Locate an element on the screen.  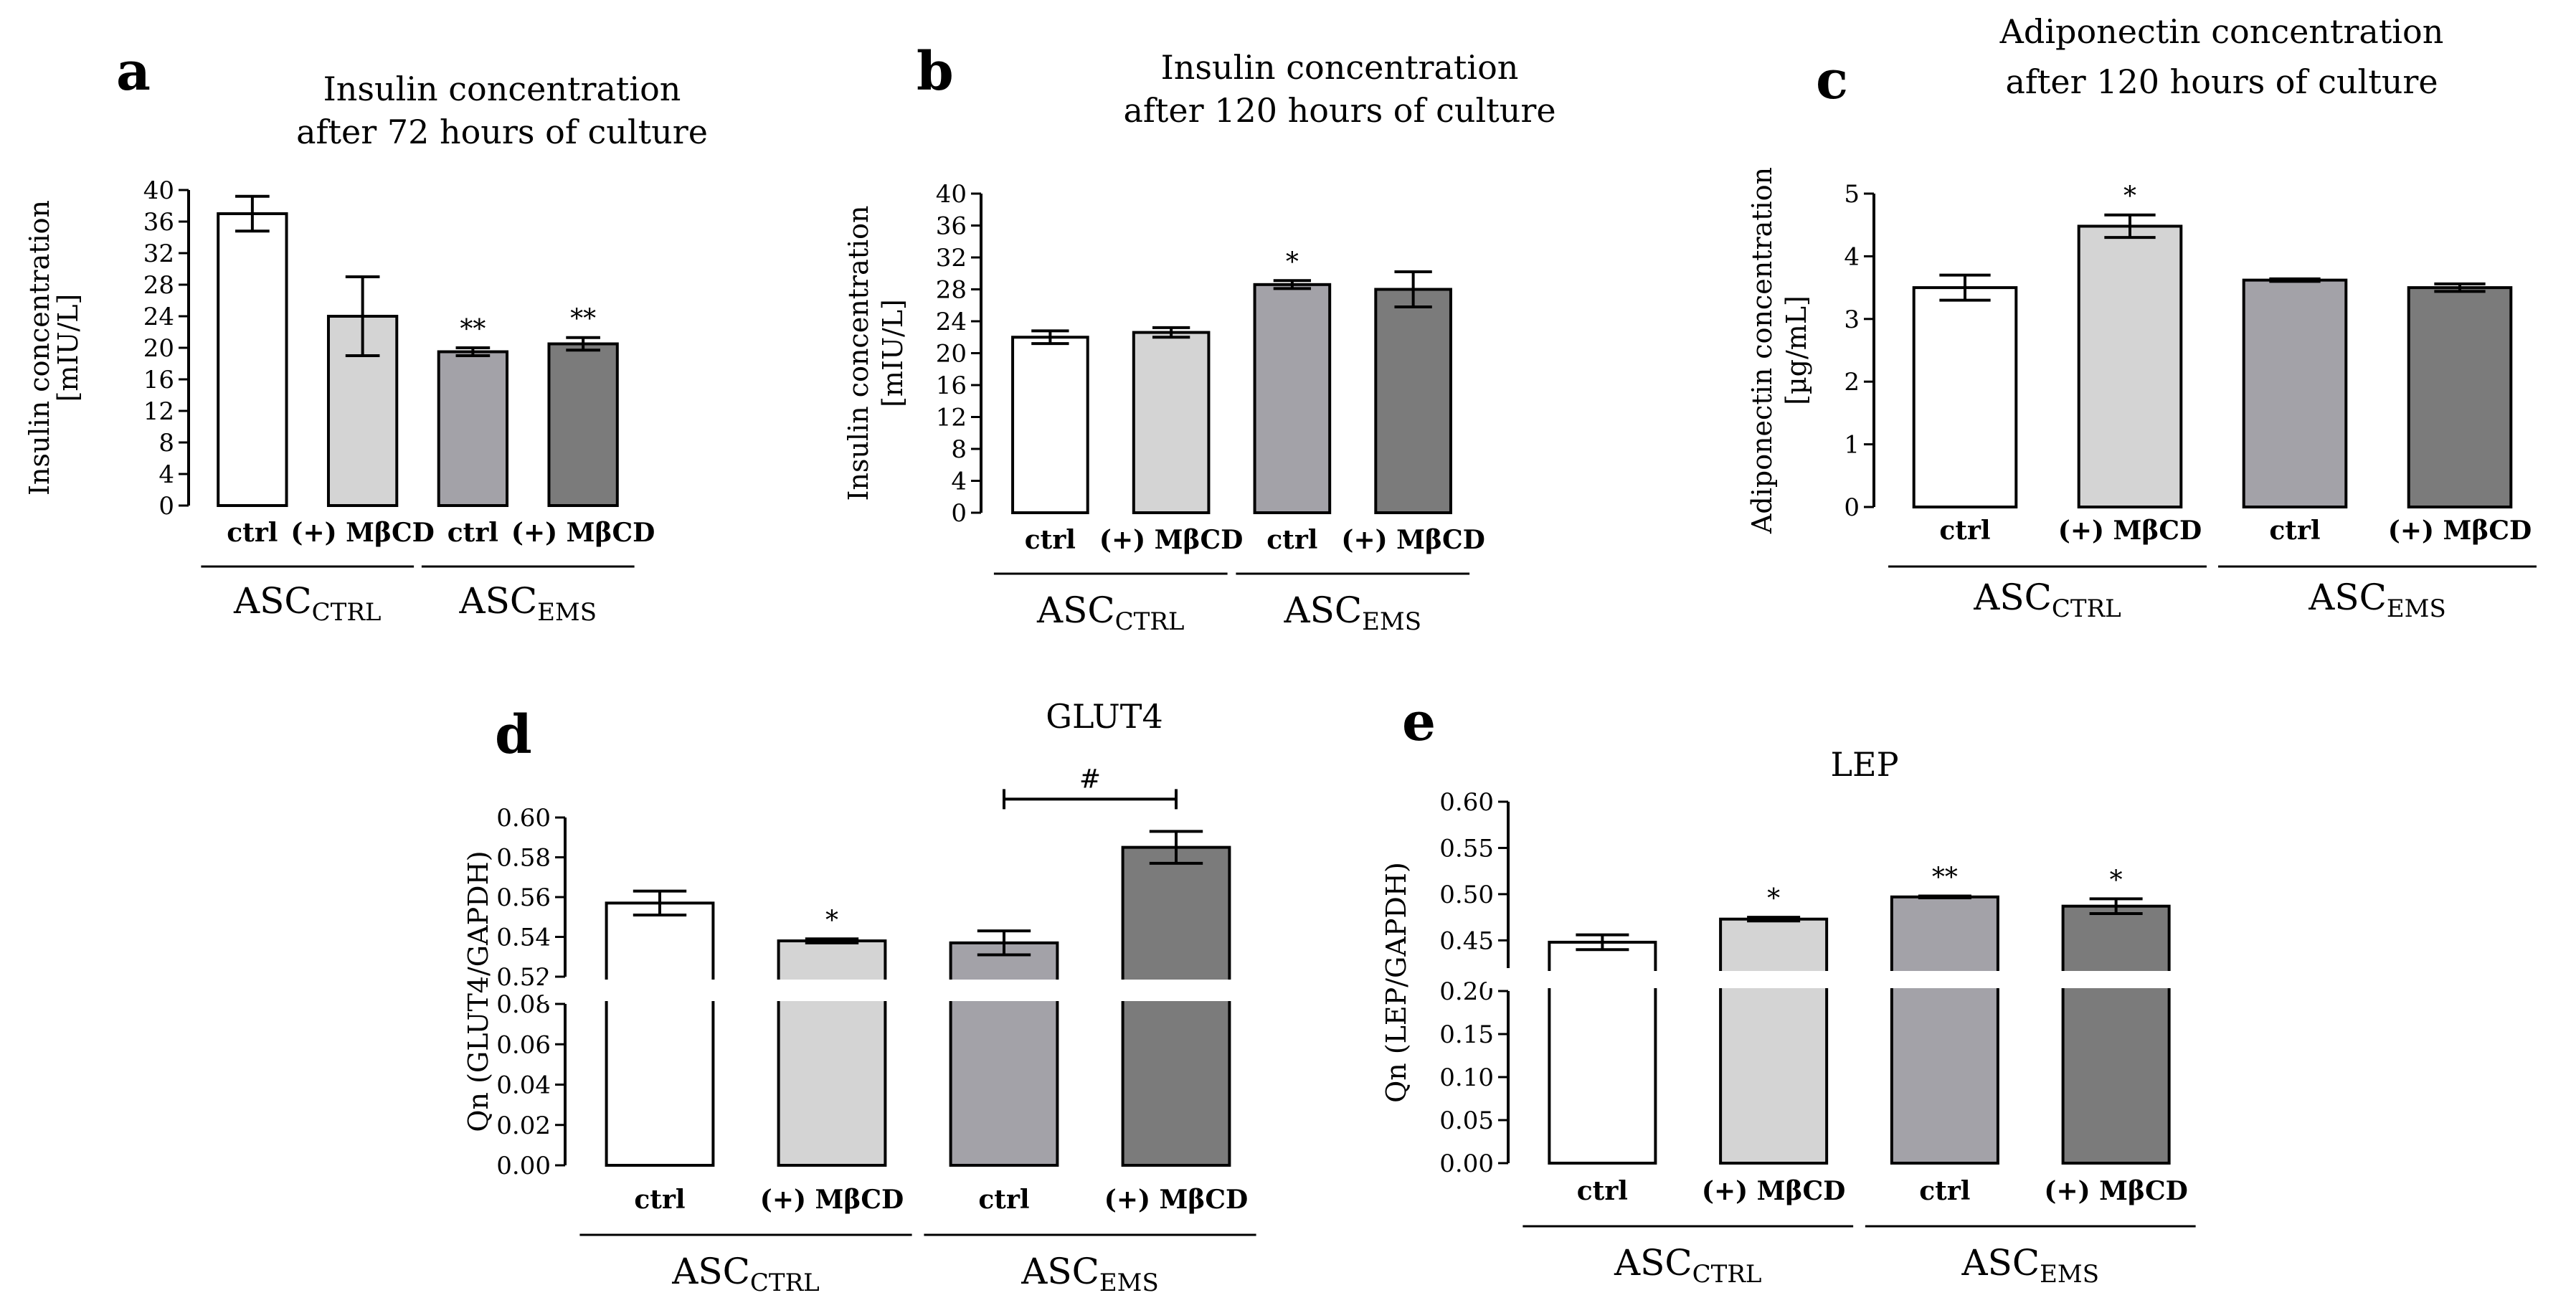
chart-title: Adiponectin concentration is located at coordinates (2221, 31).